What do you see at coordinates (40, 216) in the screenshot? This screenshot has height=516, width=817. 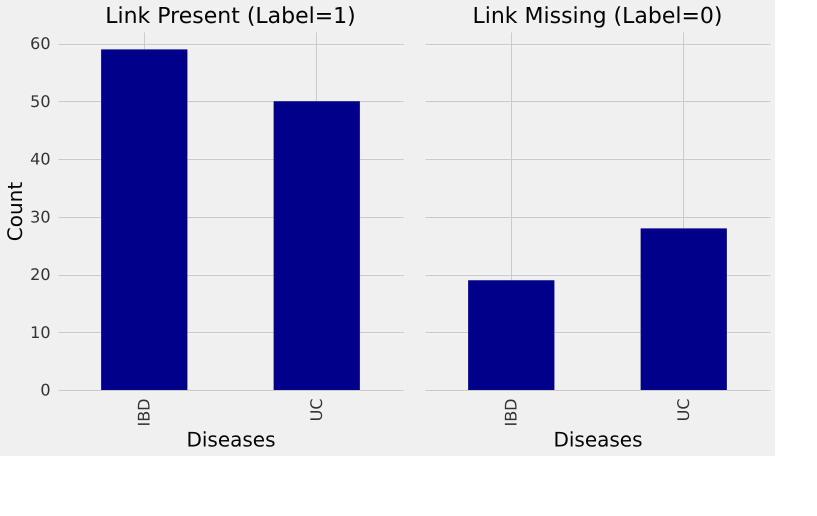 I see `y-tick-label: 30` at bounding box center [40, 216].